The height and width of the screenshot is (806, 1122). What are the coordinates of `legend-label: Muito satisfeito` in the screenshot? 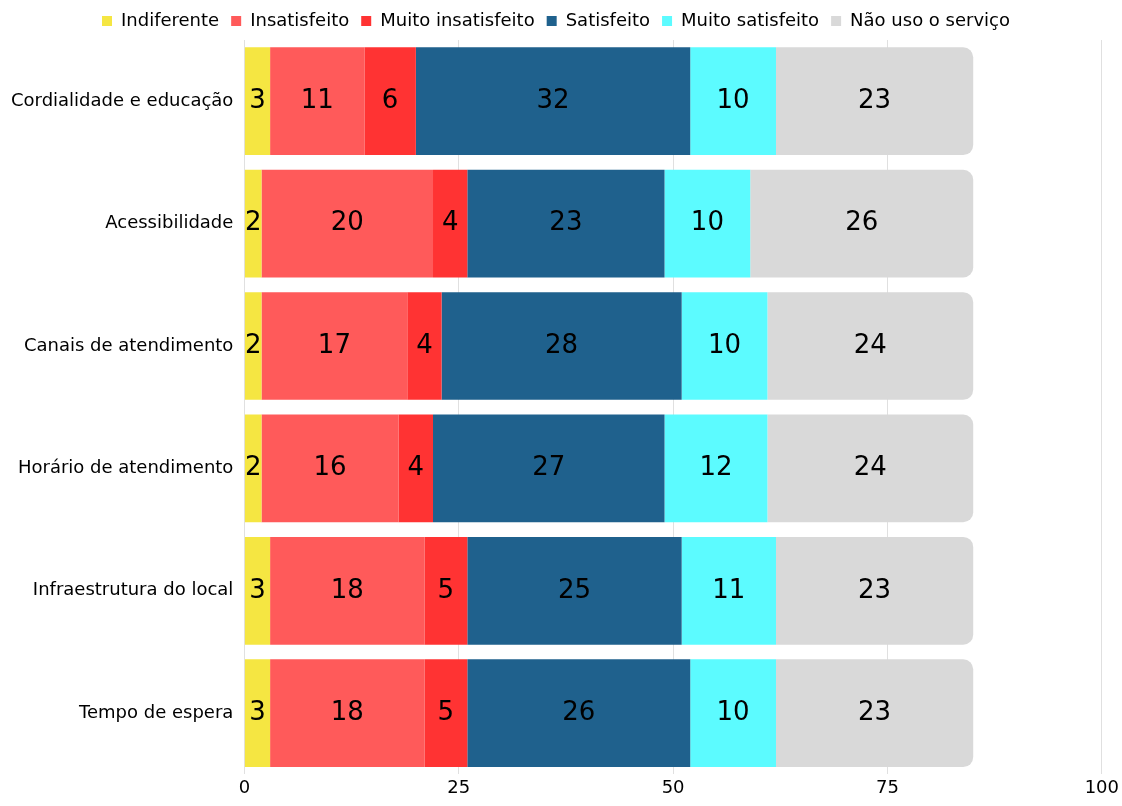 It's located at (750, 19).